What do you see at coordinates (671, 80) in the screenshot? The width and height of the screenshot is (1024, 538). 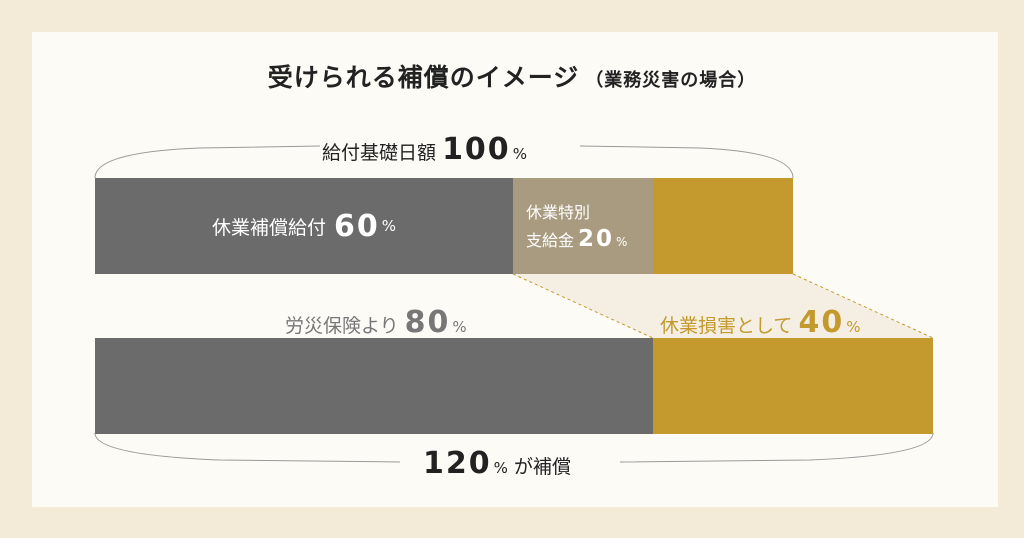 I see `title-sub: （業務災害の場合）` at bounding box center [671, 80].